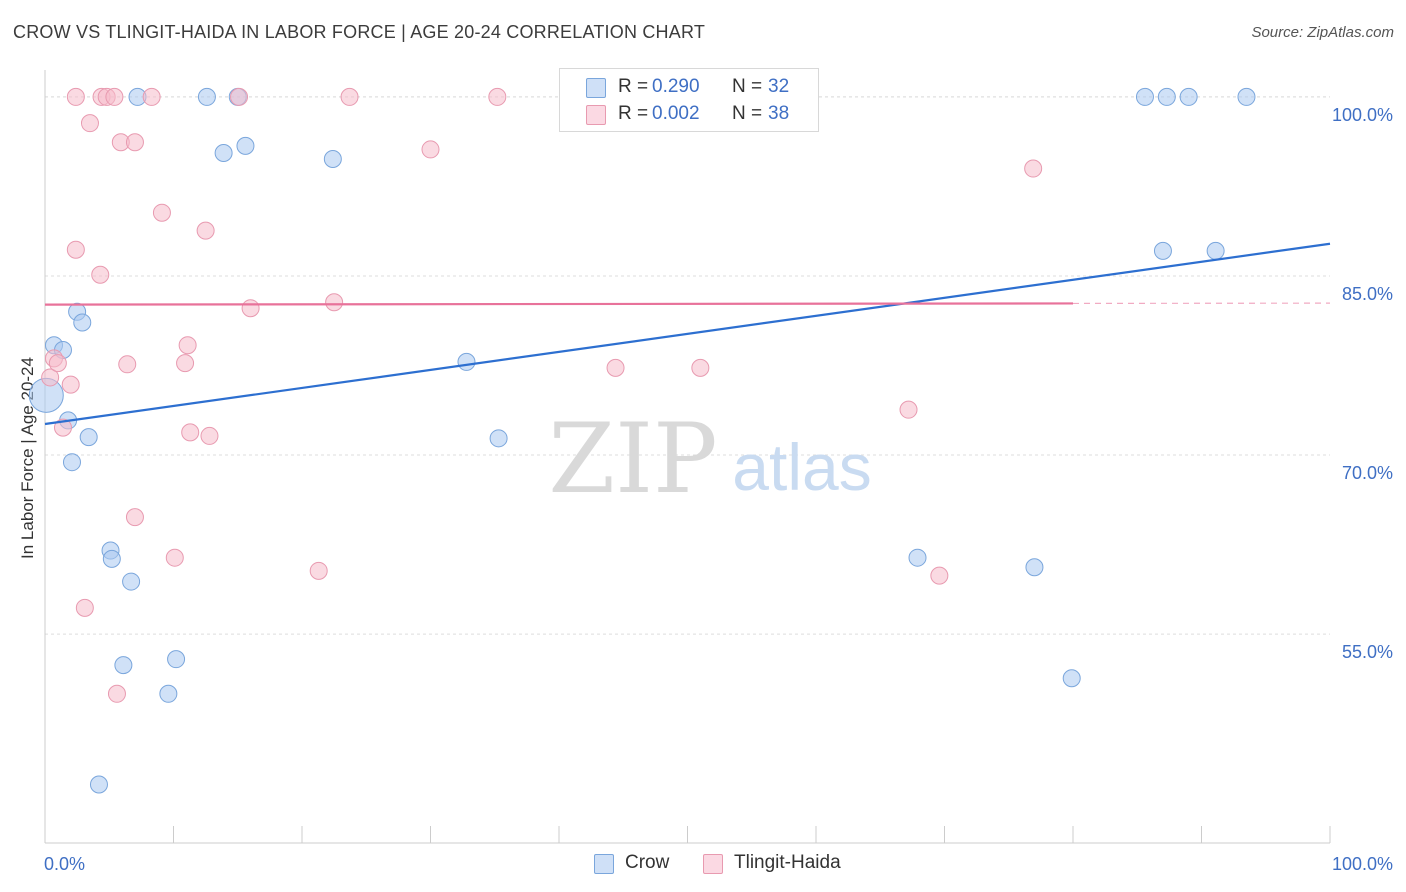  I want to click on legend-r-value: 0.290, so click(676, 86).